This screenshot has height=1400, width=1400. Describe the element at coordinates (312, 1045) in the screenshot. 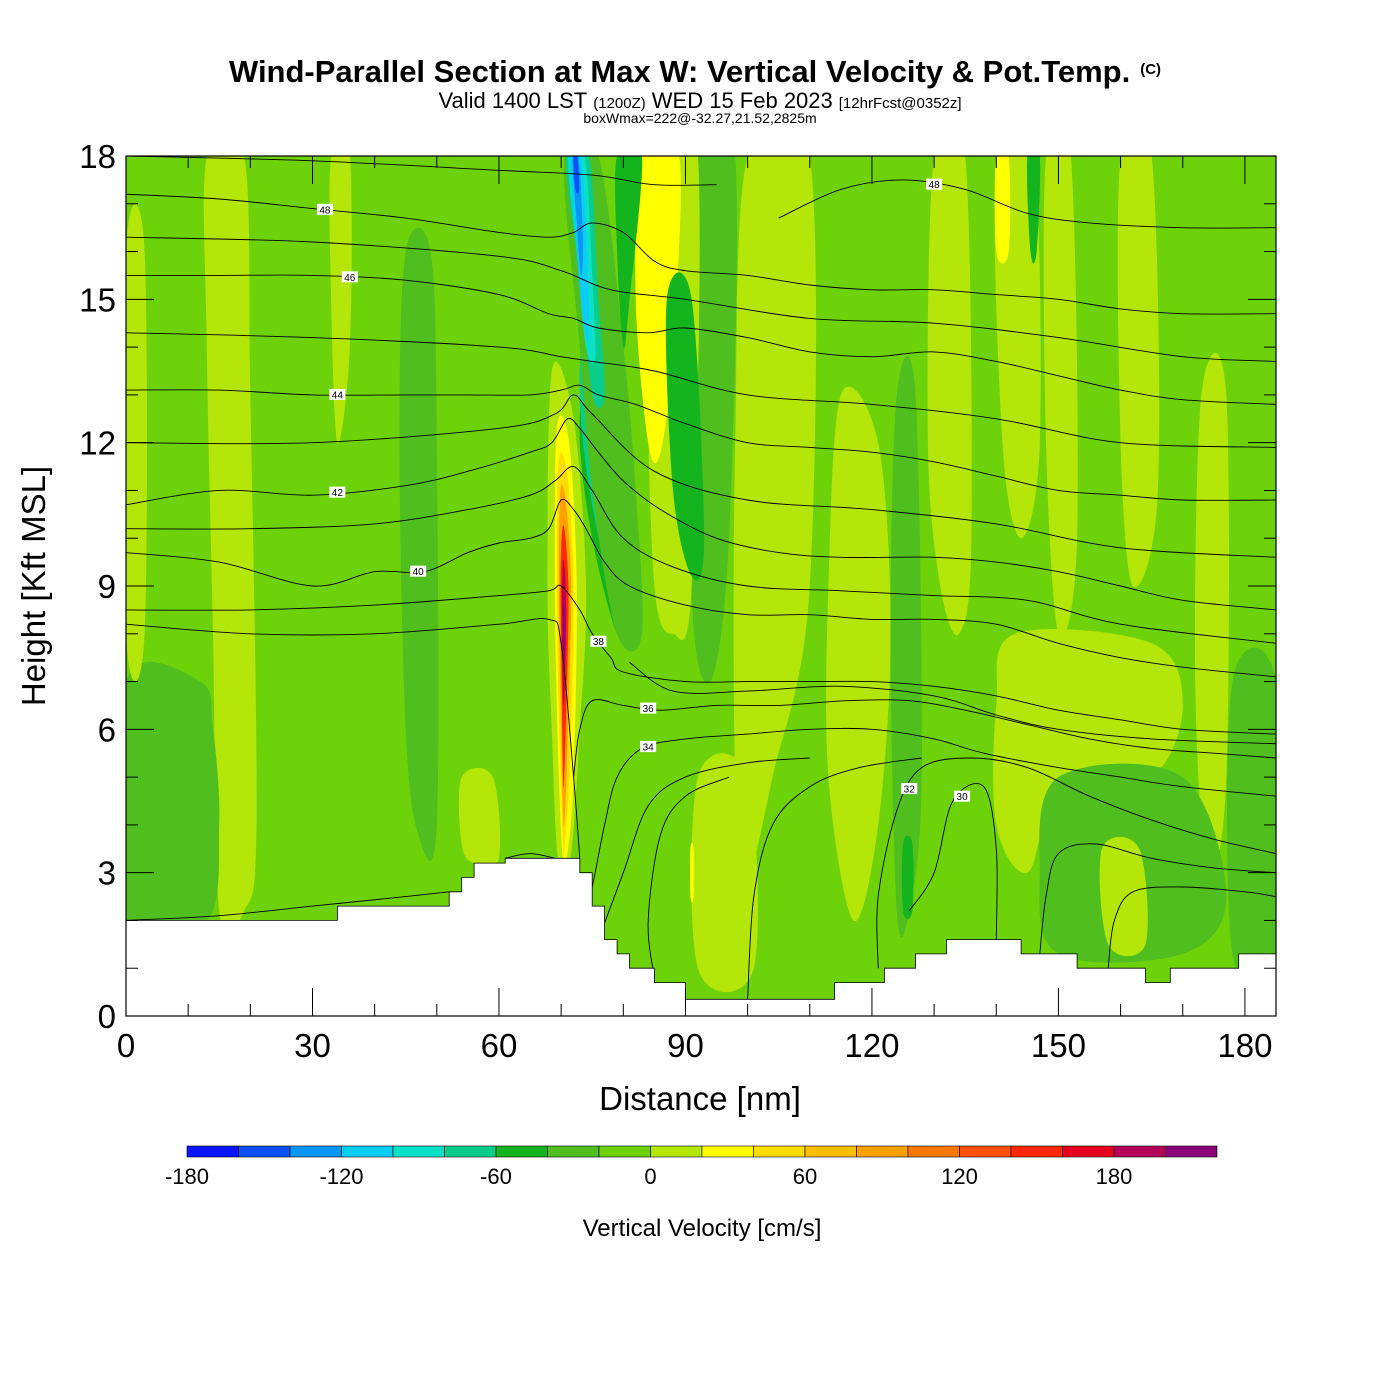

I see `x-tick-label: 30` at that location.